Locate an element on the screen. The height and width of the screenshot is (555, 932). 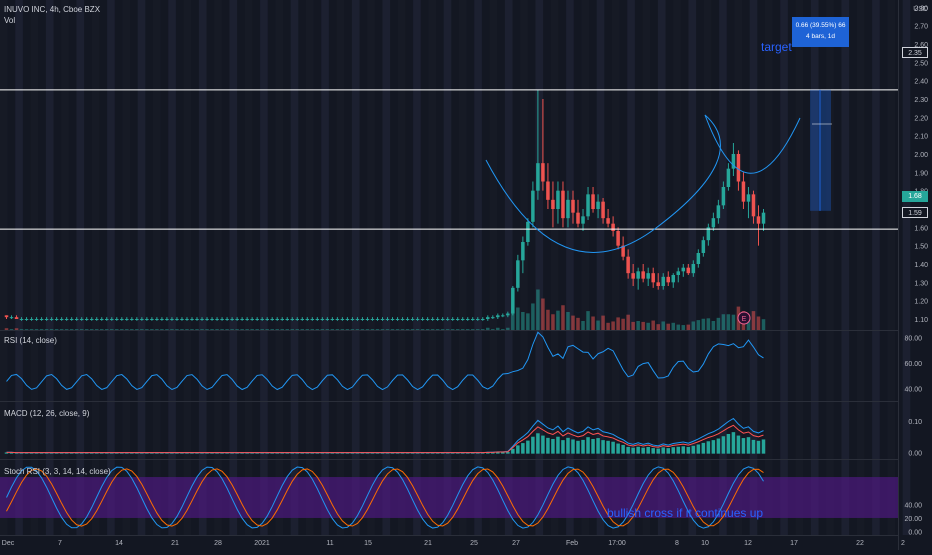
time-tick-label: 8 is located at coordinates (677, 543).